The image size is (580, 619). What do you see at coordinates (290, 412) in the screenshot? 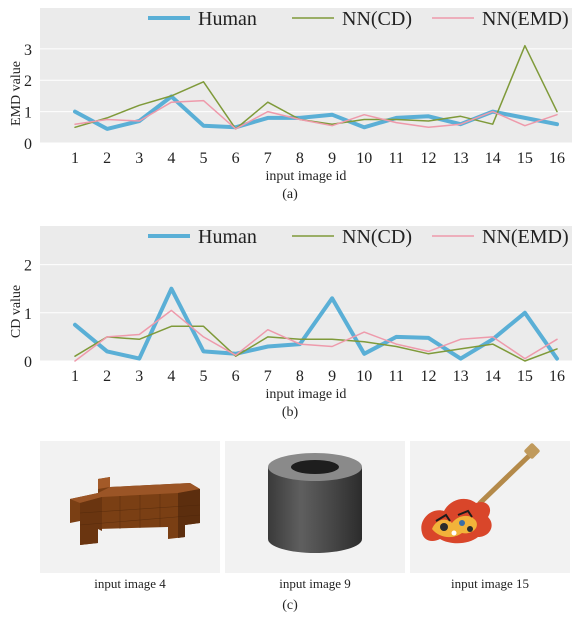
I see `caption-b: (b)` at bounding box center [290, 412].